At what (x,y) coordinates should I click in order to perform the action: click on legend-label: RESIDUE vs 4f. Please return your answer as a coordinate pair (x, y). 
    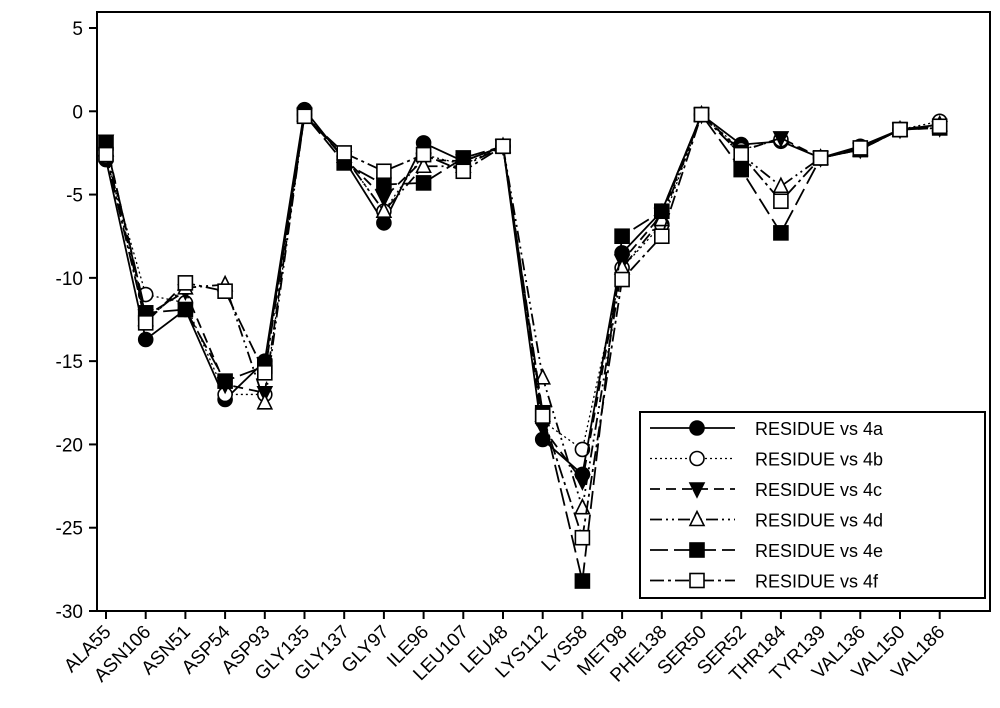
    Looking at the image, I should click on (817, 582).